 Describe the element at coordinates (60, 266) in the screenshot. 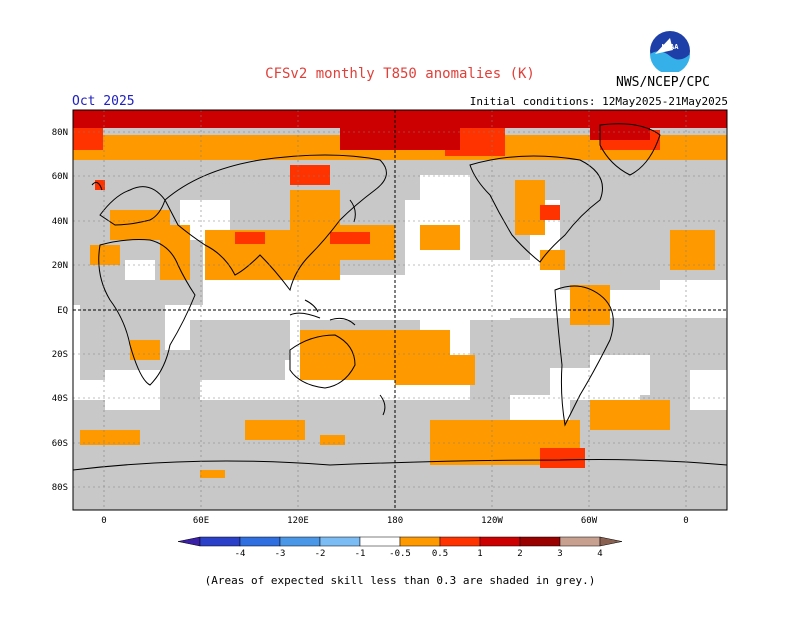

I see `lat-label: 20N` at that location.